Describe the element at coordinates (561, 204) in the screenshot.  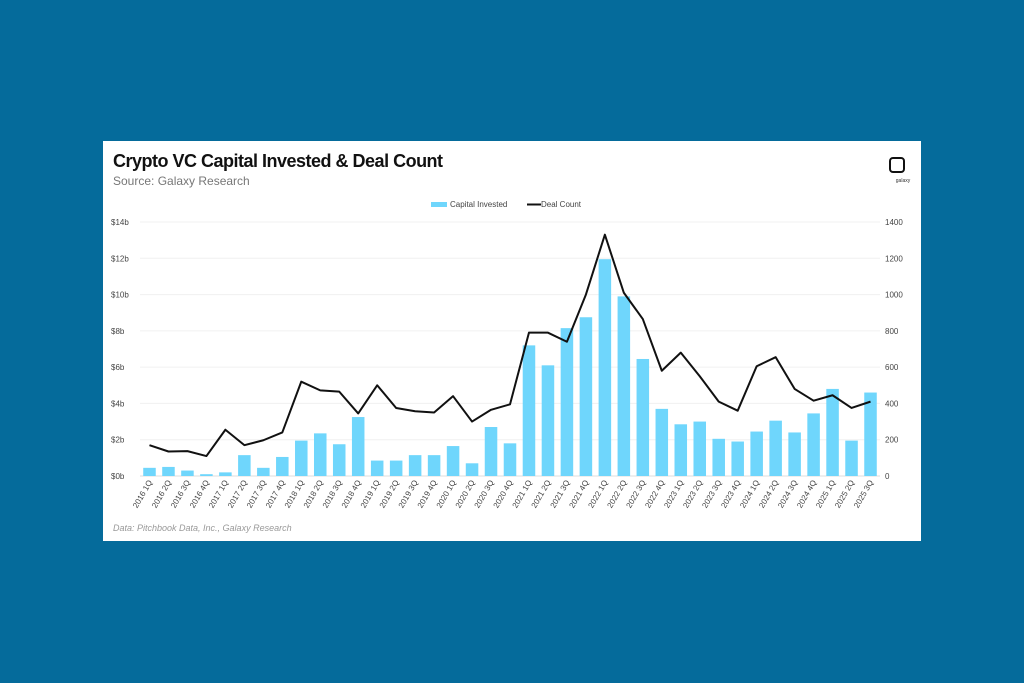
I see `legend-label-deal-count: Deal Count` at that location.